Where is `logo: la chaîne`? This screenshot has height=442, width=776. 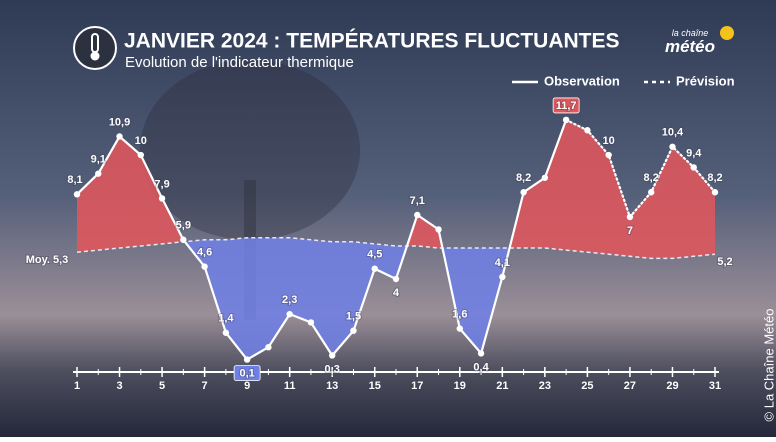
logo: la chaîne is located at coordinates (690, 33).